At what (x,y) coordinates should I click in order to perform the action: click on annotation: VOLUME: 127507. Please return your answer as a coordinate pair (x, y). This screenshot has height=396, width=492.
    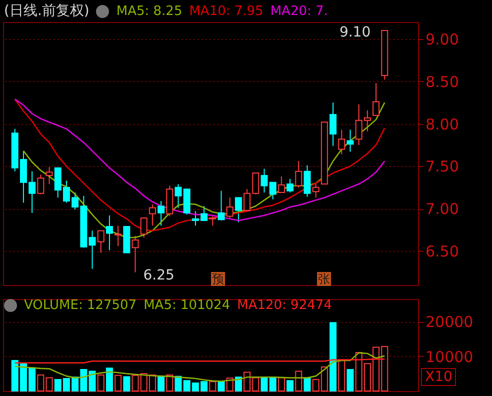
    Looking at the image, I should click on (80, 305).